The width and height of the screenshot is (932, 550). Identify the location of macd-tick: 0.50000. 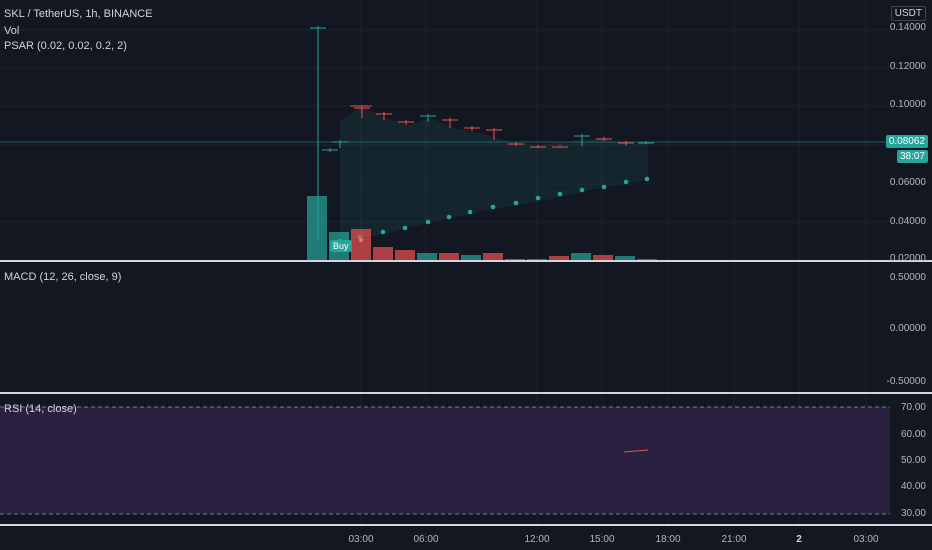
(907, 277).